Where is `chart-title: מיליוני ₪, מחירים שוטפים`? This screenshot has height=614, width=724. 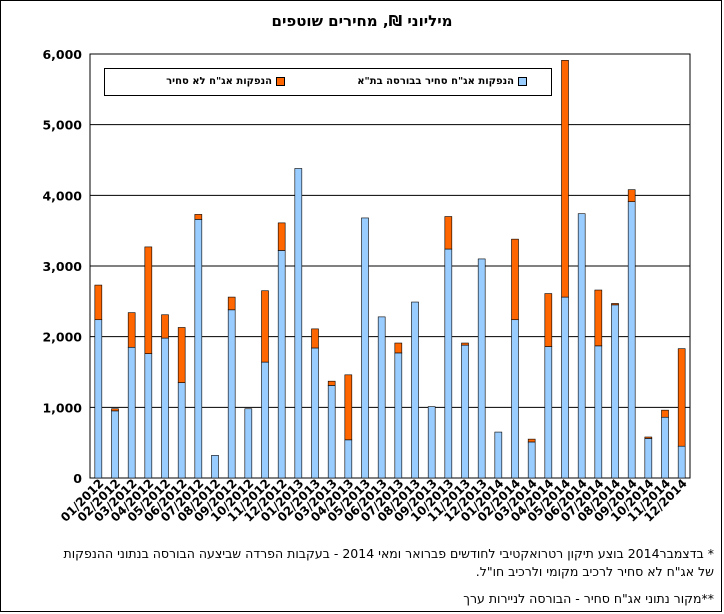 chart-title: מיליוני ₪, מחירים שוטפים is located at coordinates (362, 21).